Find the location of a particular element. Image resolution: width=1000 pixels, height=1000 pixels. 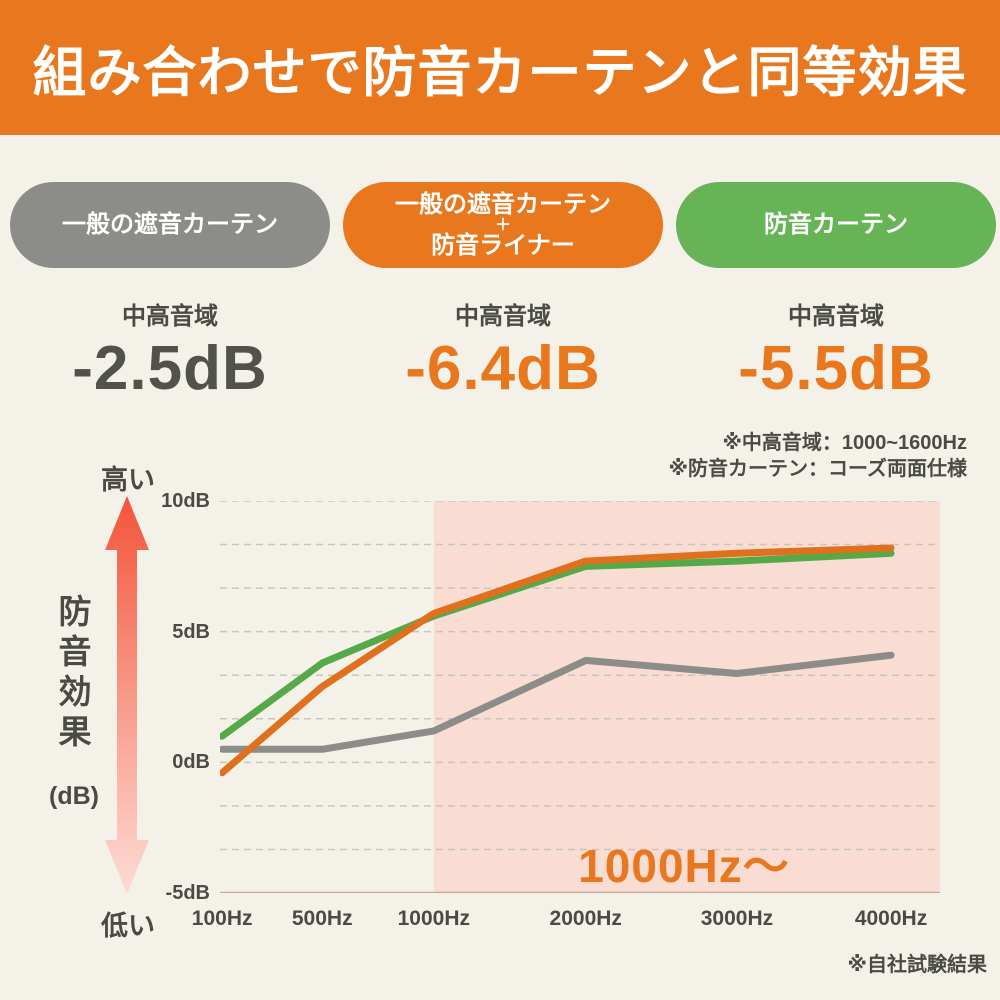

y-tick-label: -5dB is located at coordinates (187, 893).